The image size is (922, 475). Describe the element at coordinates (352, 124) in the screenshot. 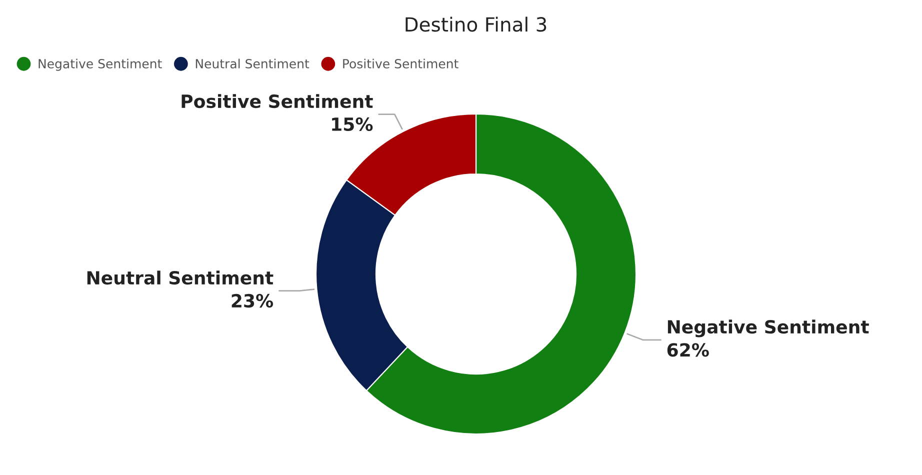

I see `data-label: 15%` at that location.